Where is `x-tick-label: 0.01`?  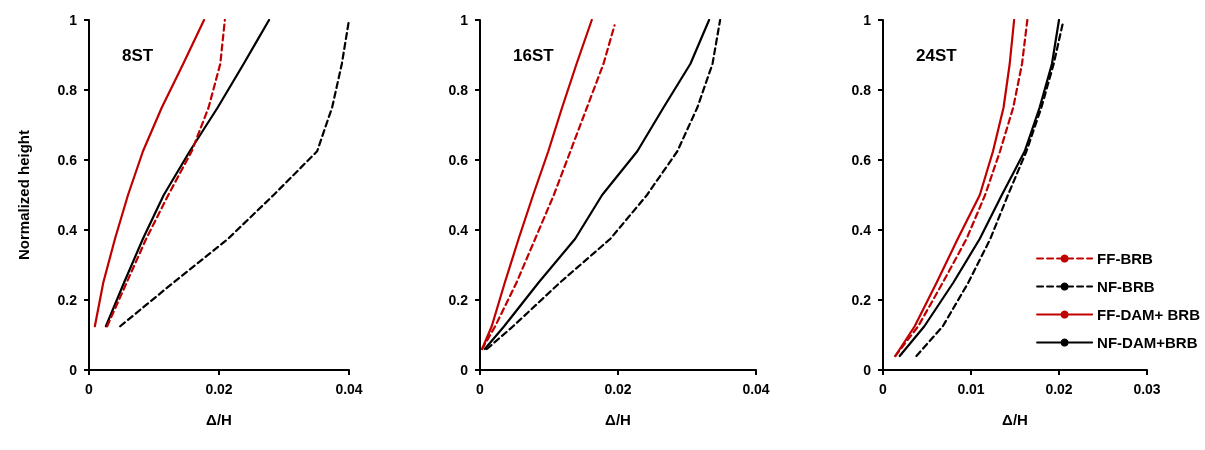 x-tick-label: 0.01 is located at coordinates (971, 389).